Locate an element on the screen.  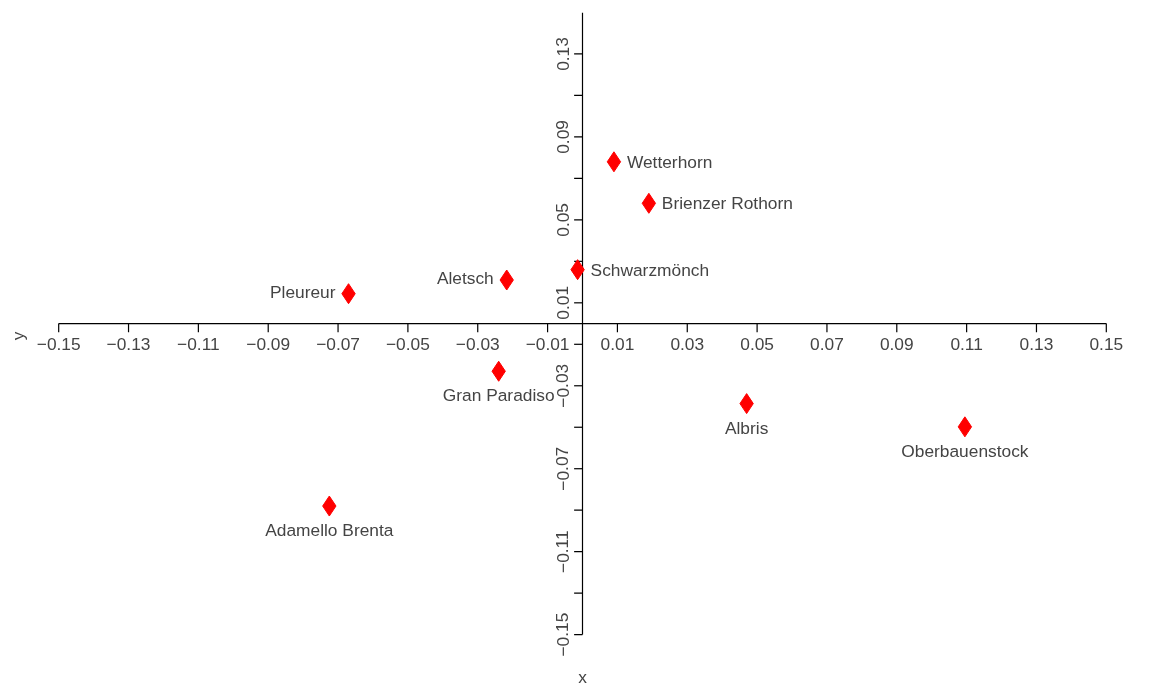
y-tick-label: 0.05 is located at coordinates (562, 220).